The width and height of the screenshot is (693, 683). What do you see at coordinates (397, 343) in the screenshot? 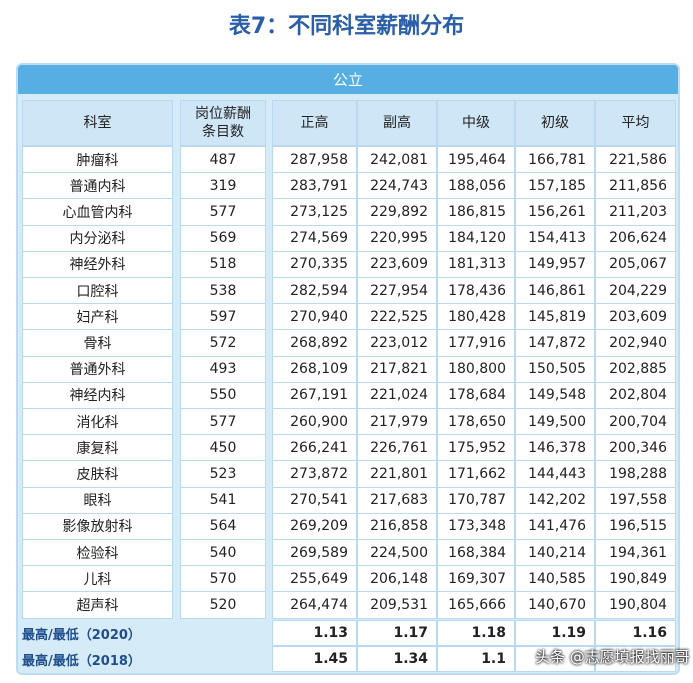
I see `cell: 223,012` at bounding box center [397, 343].